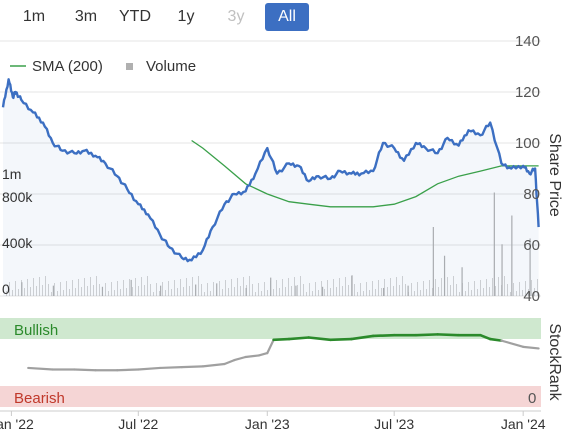 Image resolution: width=568 pixels, height=431 pixels. What do you see at coordinates (531, 245) in the screenshot?
I see `price-tick-label: 60` at bounding box center [531, 245].